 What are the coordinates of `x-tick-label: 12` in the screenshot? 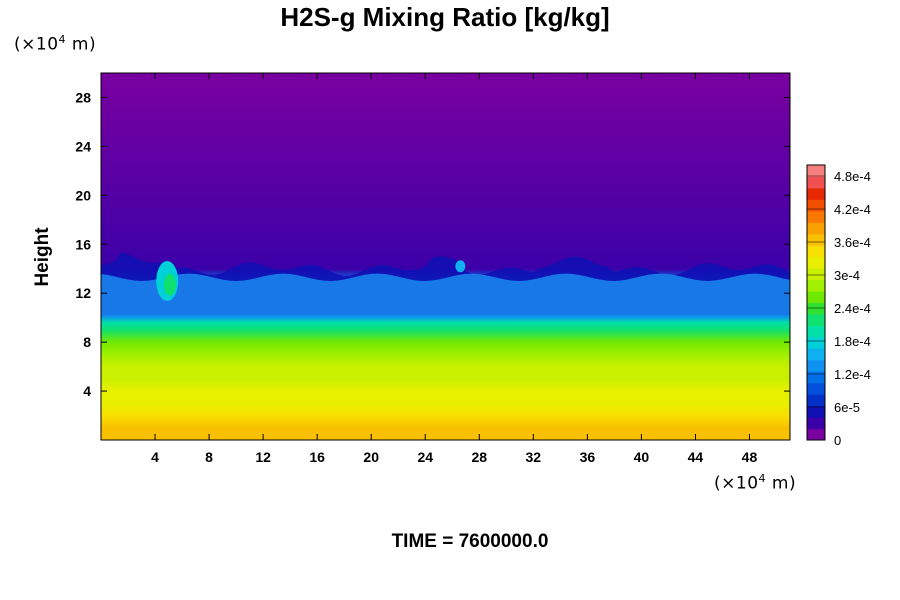 It's located at (263, 457).